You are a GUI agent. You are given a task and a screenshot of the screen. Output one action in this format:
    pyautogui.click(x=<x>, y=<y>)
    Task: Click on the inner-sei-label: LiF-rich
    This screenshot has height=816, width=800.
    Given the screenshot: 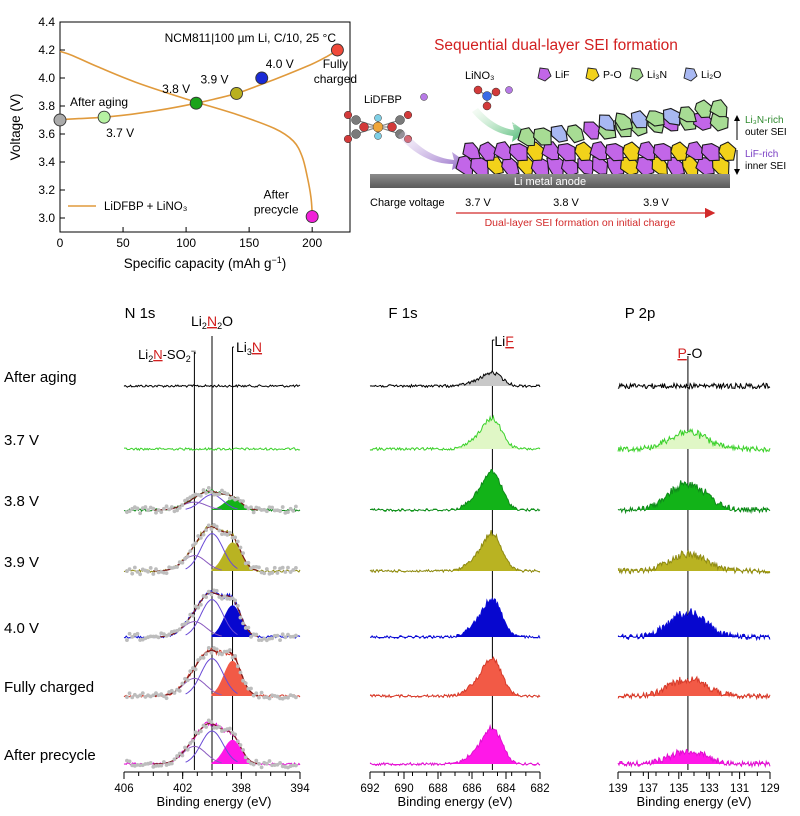 What is the action you would take?
    pyautogui.click(x=761, y=154)
    